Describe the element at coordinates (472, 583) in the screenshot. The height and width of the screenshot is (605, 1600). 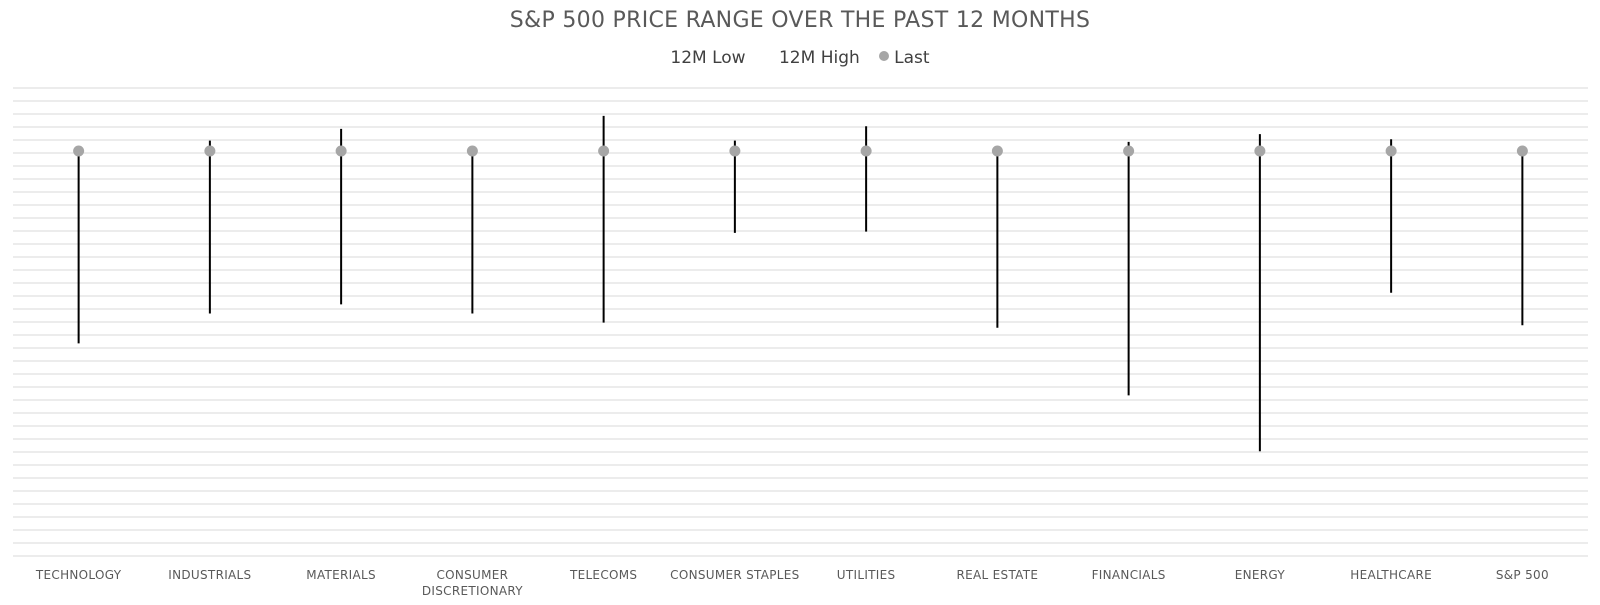
I see `category-label-3: CONSUMER DISCRETIONARY` at that location.